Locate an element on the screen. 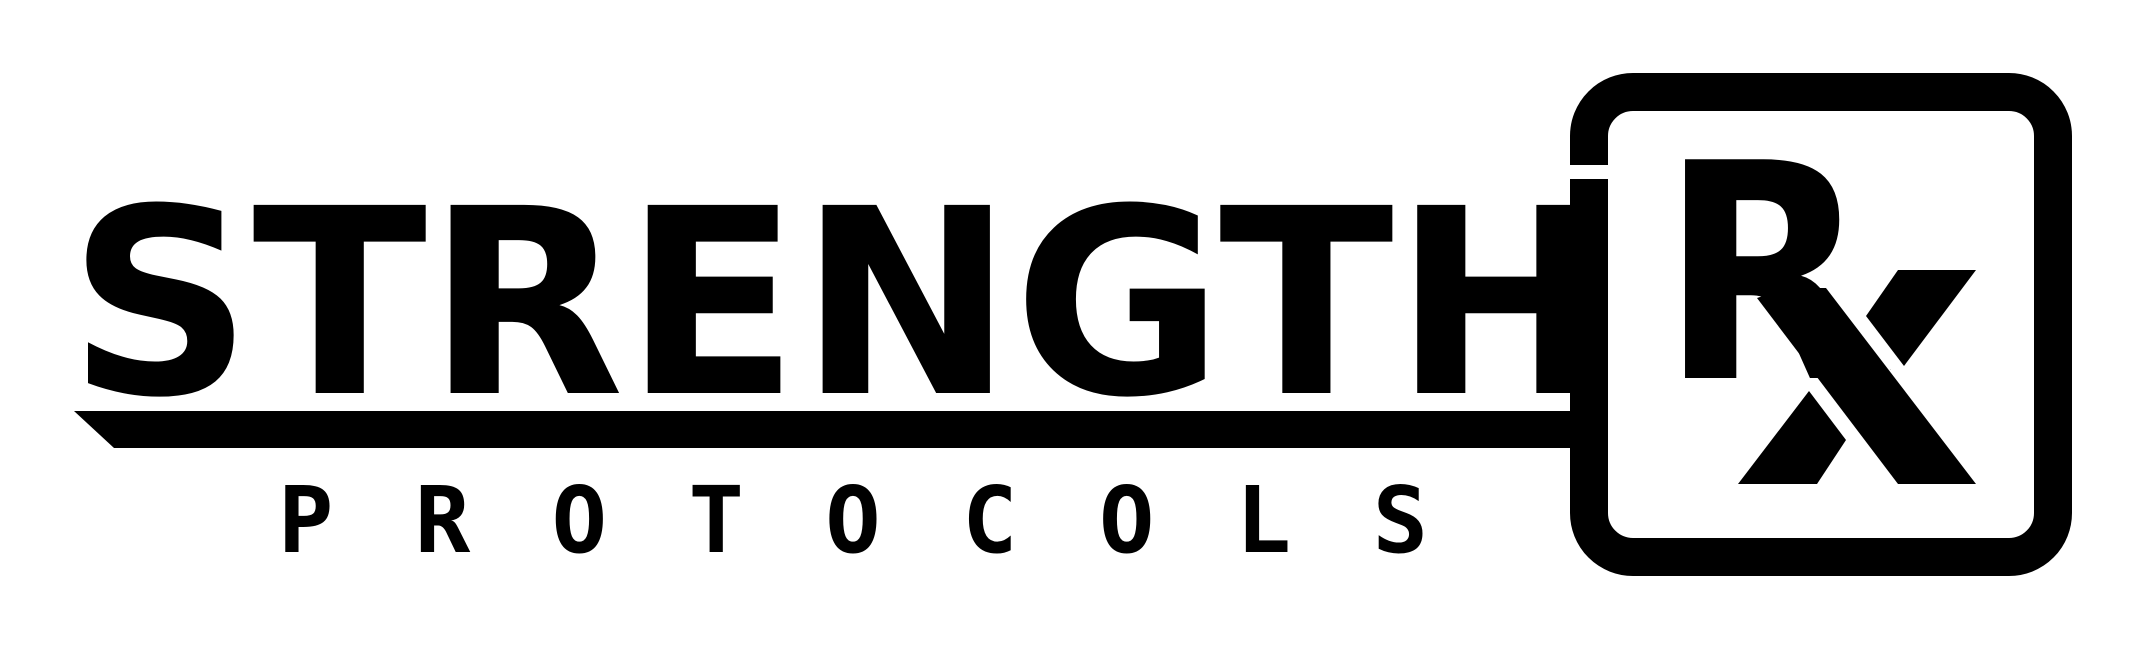  rx-leg-stroke is located at coordinates (1866, 386).